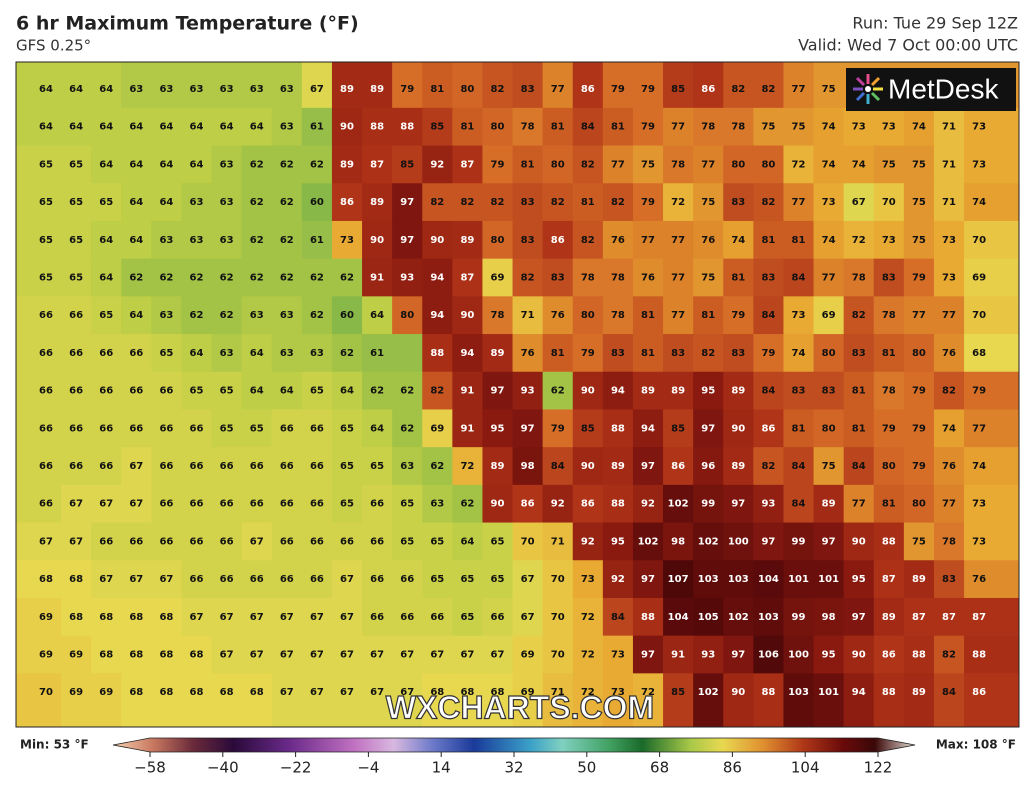  Describe the element at coordinates (889, 692) in the screenshot. I see `temperature-value: 88` at that location.